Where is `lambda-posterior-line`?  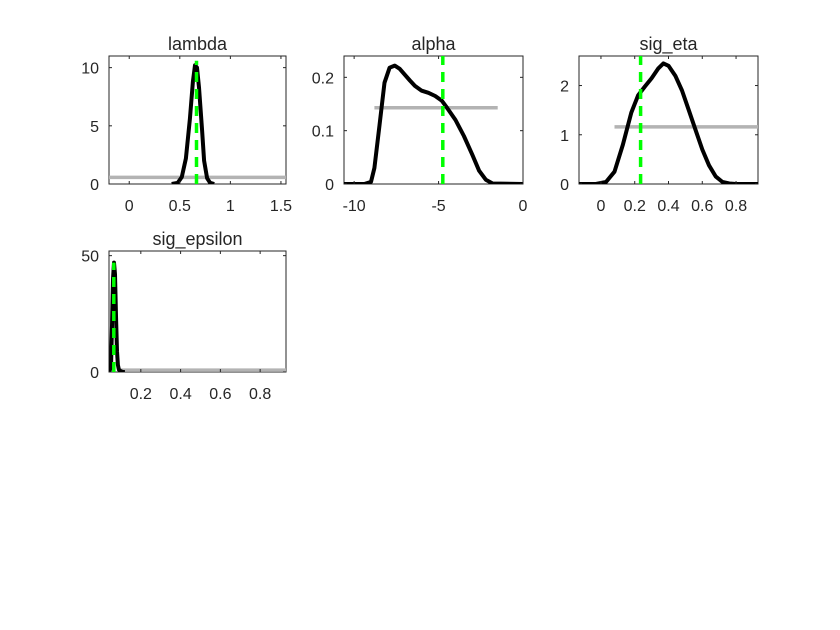 lambda-posterior-line is located at coordinates (193, 123).